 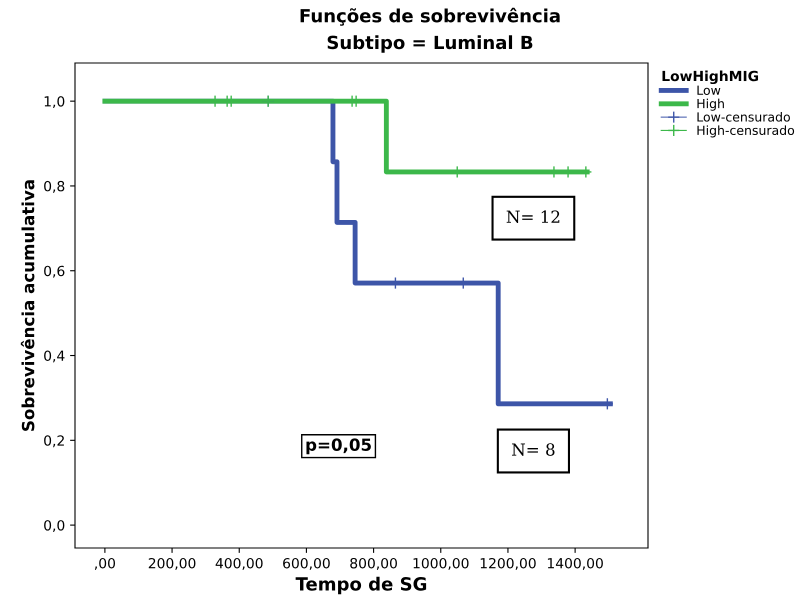 What do you see at coordinates (54, 526) in the screenshot?
I see `y-tick-label: 0,0` at bounding box center [54, 526].